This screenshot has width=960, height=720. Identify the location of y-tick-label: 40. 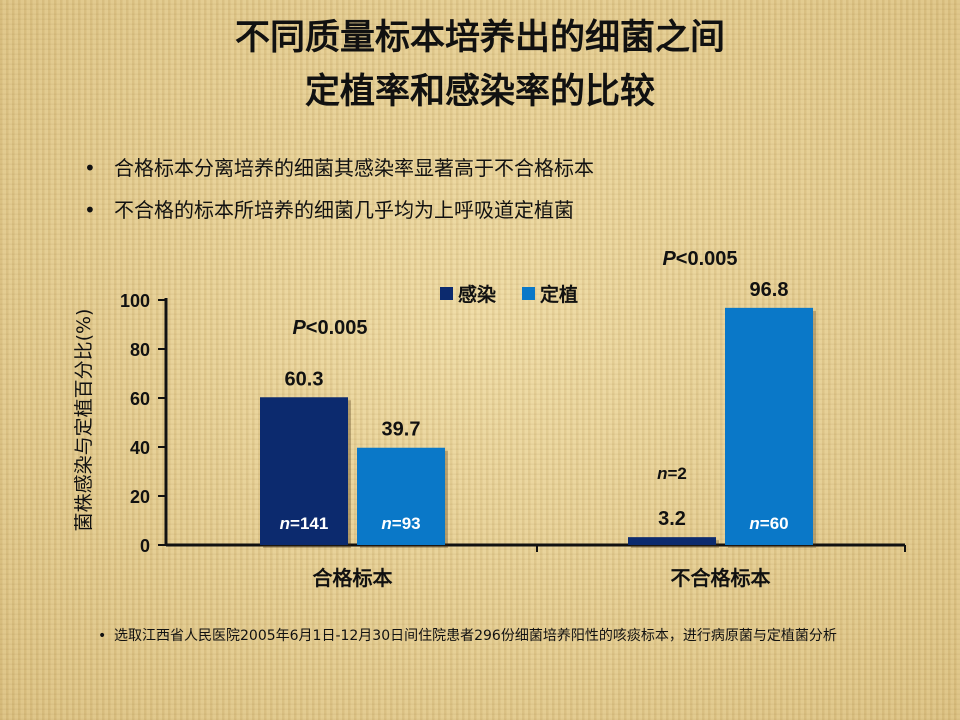
(140, 448).